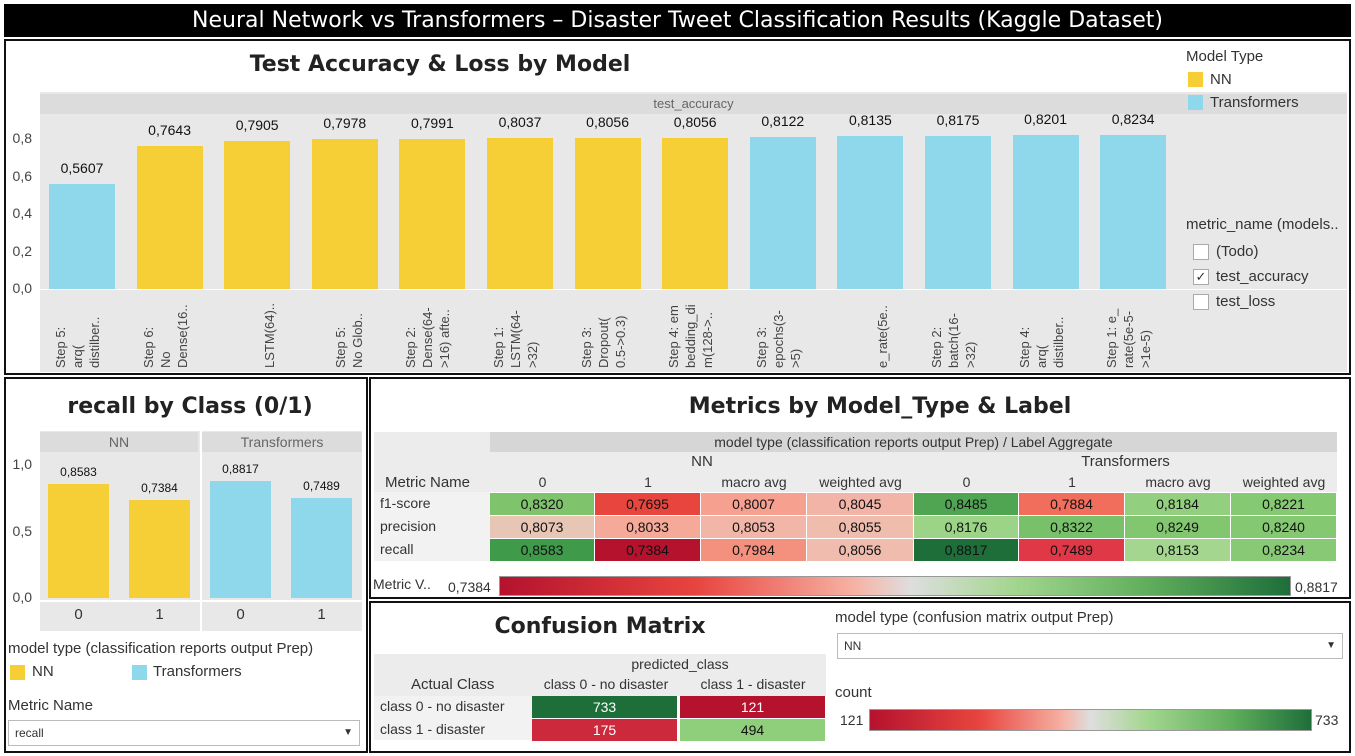 The width and height of the screenshot is (1355, 756). What do you see at coordinates (754, 550) in the screenshot?
I see `metrics-cell: 0,7984` at bounding box center [754, 550].